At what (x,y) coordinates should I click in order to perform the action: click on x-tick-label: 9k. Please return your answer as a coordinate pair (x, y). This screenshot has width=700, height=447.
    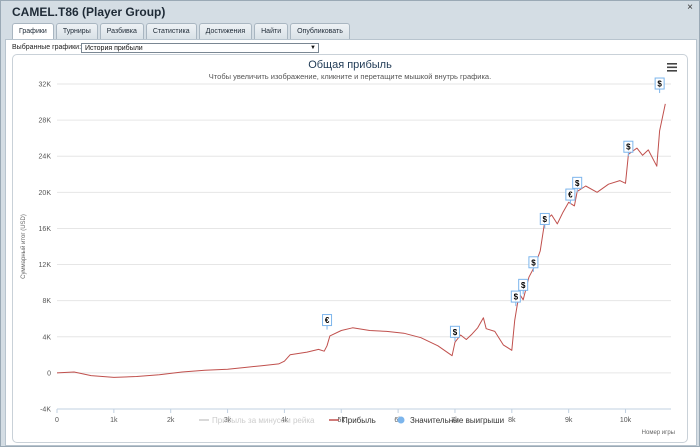
    Looking at the image, I should click on (569, 420).